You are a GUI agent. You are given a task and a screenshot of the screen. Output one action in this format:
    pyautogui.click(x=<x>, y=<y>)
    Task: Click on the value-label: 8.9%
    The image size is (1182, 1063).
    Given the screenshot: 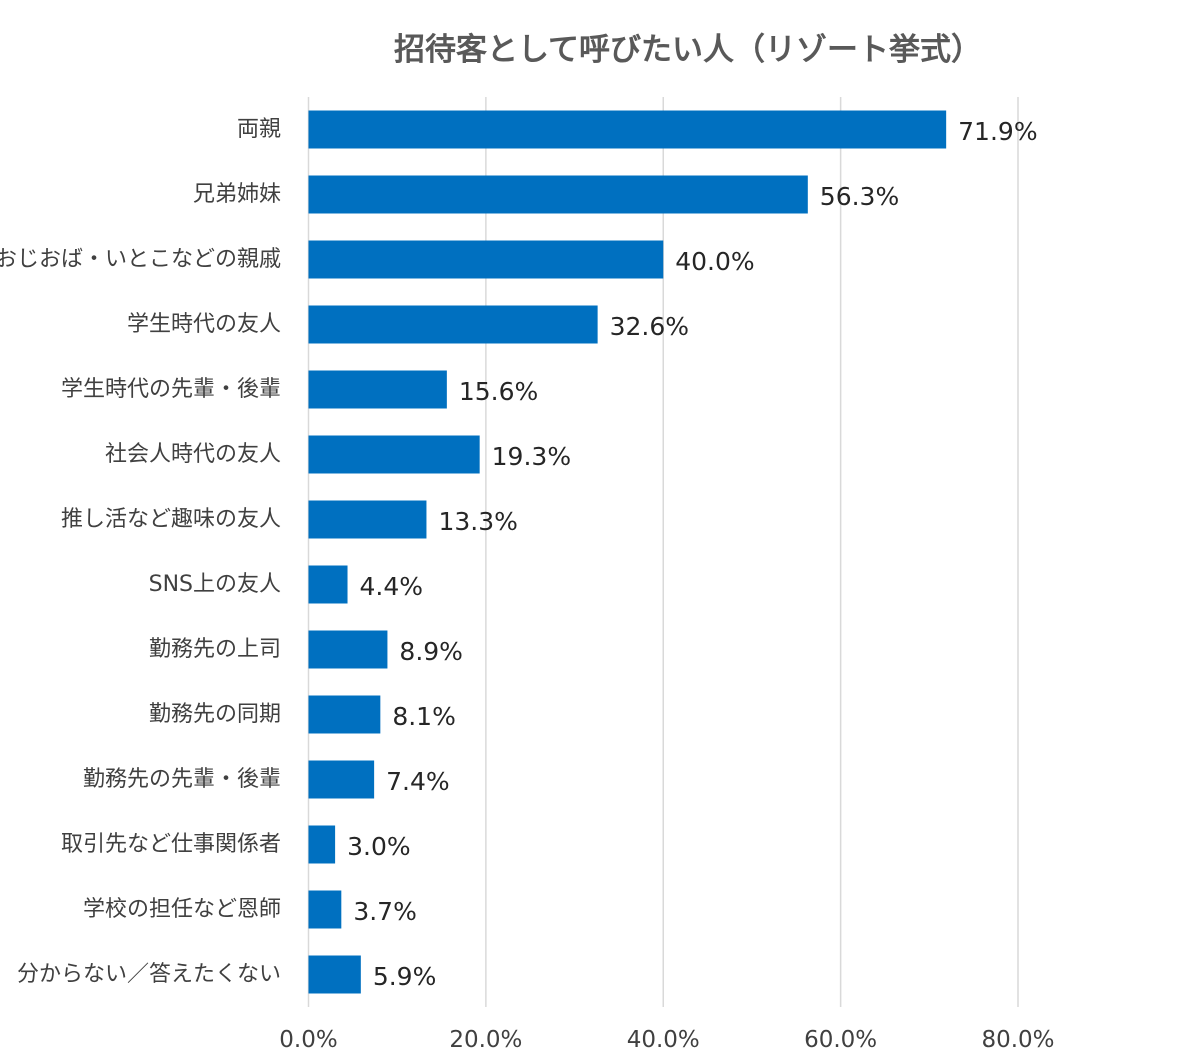 What is the action you would take?
    pyautogui.click(x=431, y=651)
    